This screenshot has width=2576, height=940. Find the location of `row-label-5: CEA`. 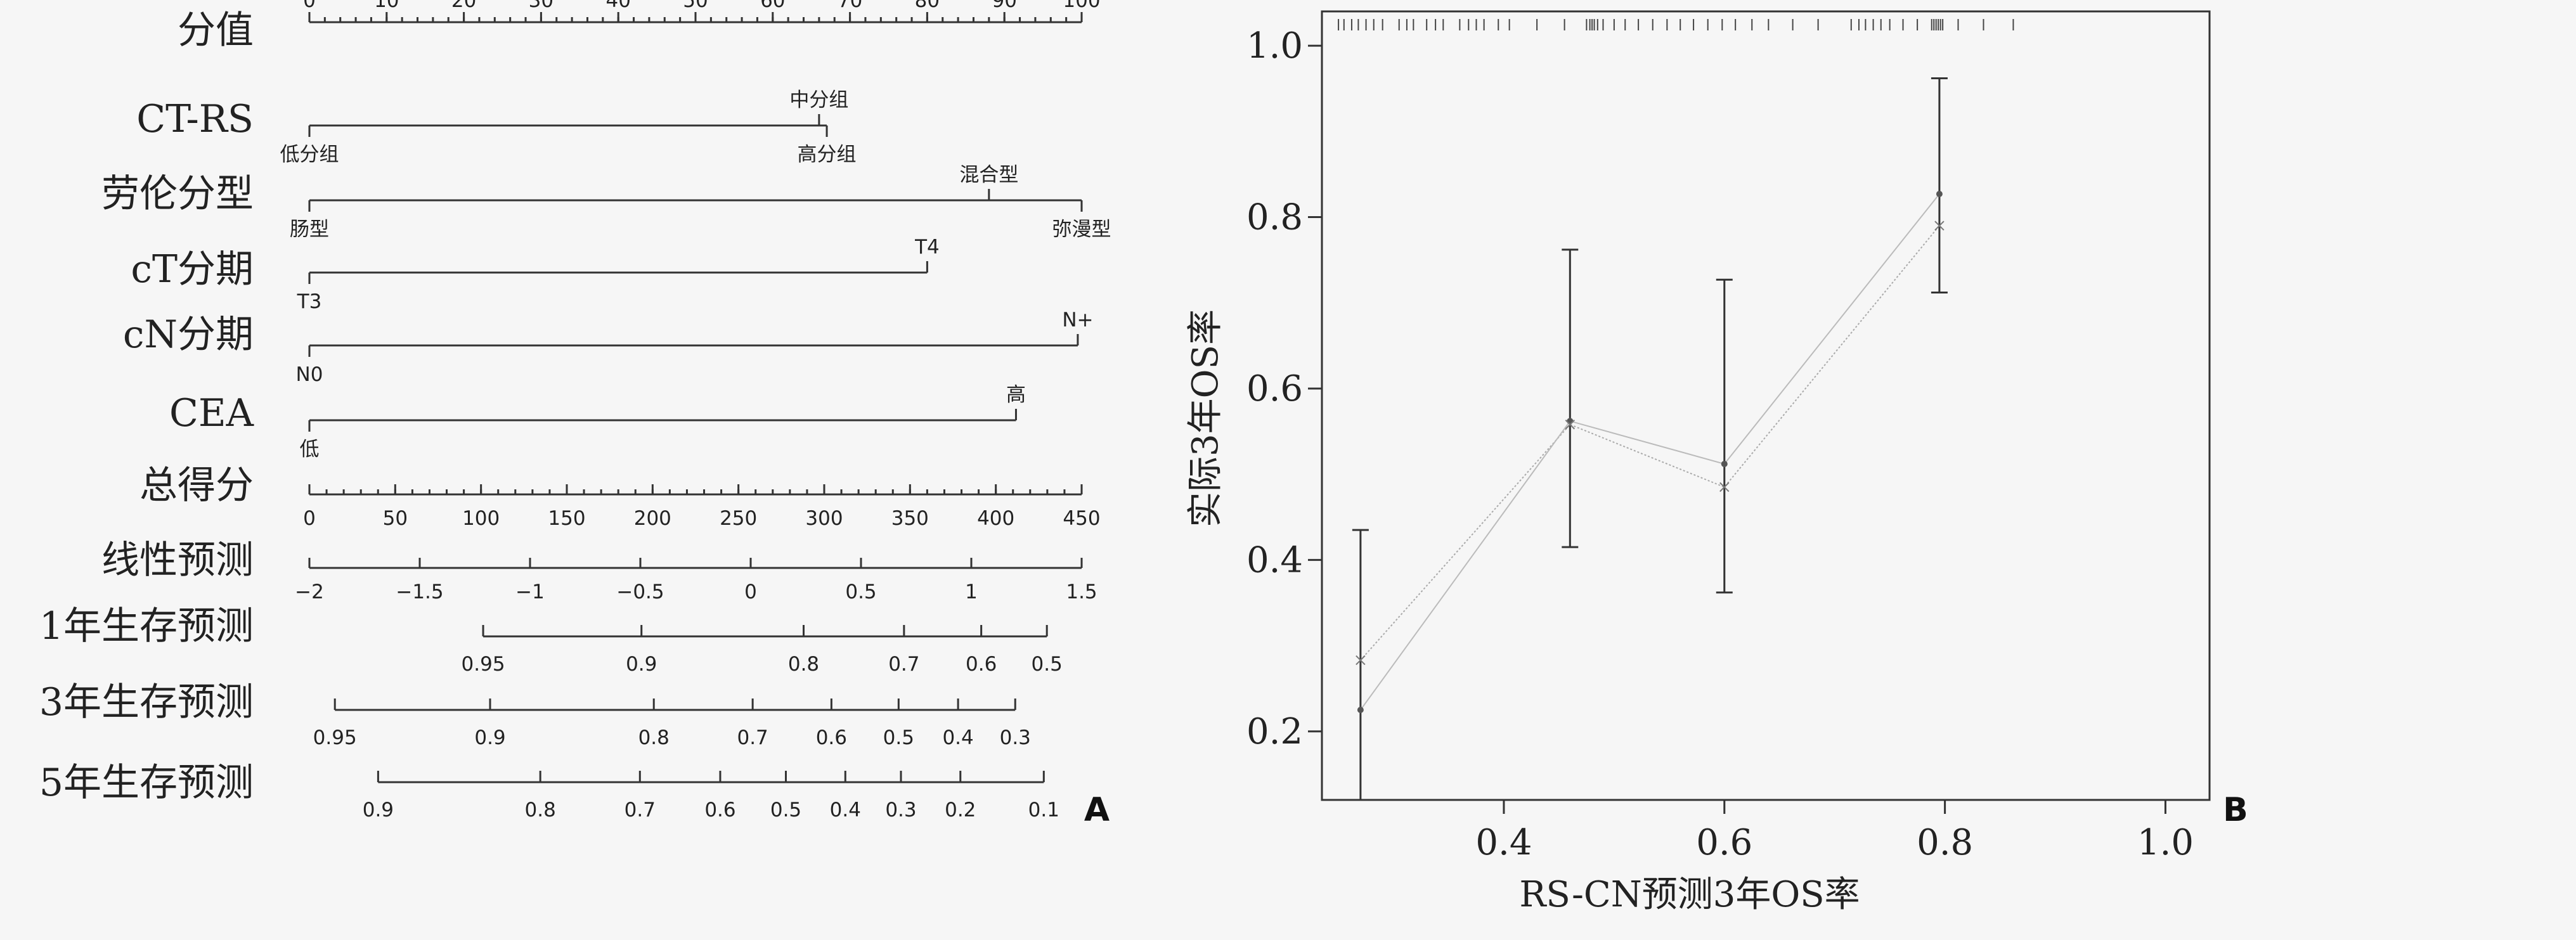

row-label-5: CEA is located at coordinates (211, 413).